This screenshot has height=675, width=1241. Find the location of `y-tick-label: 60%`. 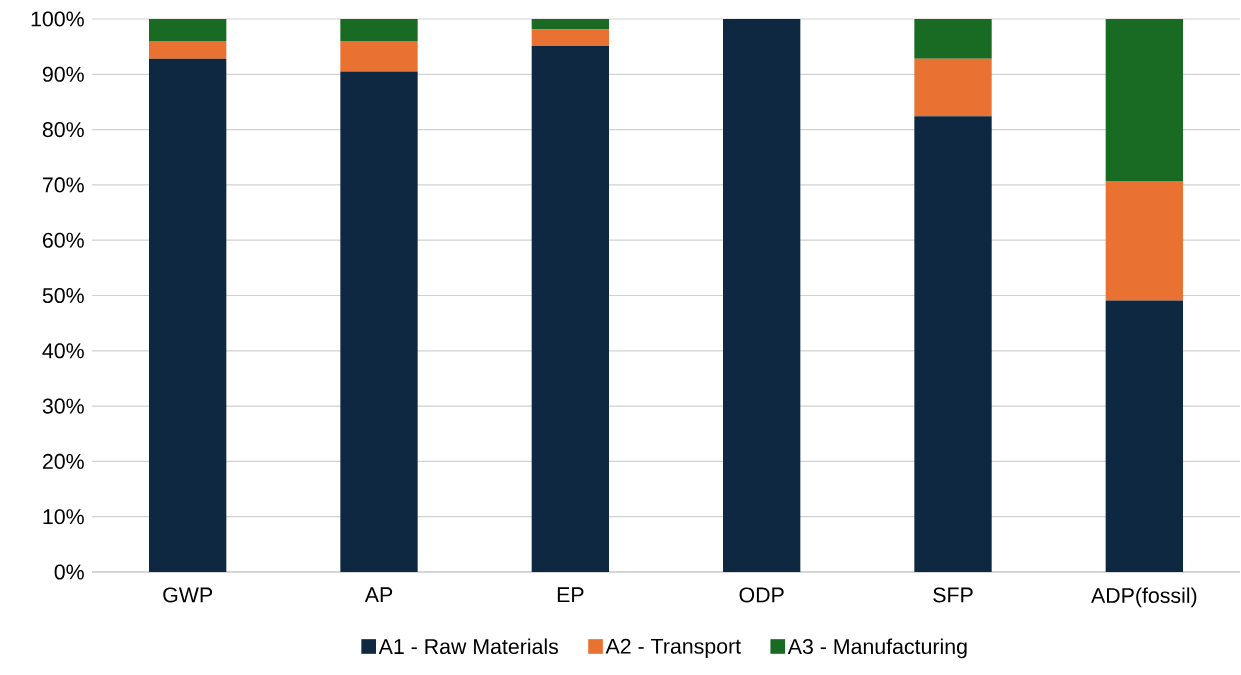

y-tick-label: 60% is located at coordinates (63, 240).